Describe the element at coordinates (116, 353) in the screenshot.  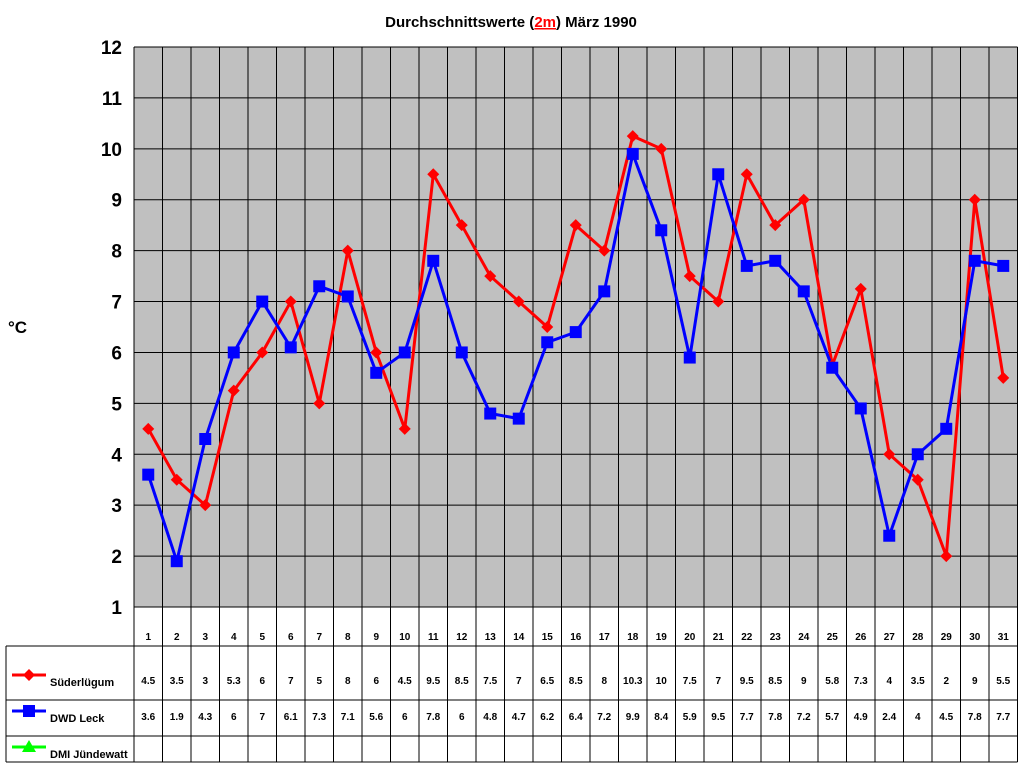
I see `y-tick-label: 6` at that location.